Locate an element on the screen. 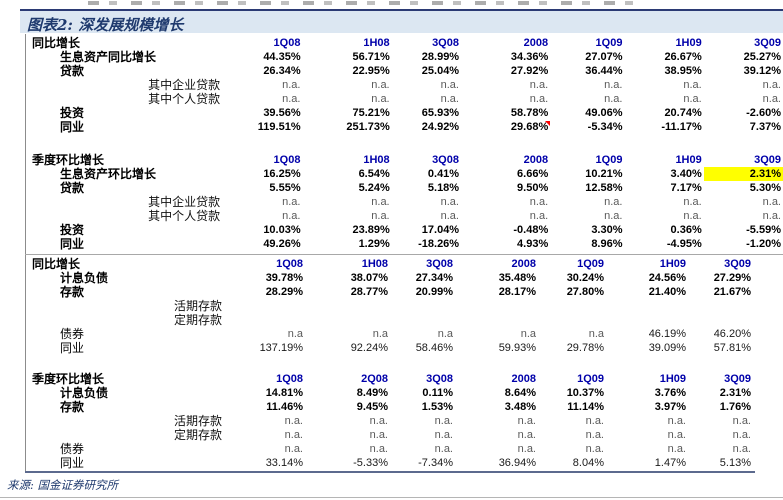 This screenshot has height=500, width=783. value-cell: 25.27% is located at coordinates (762, 57).